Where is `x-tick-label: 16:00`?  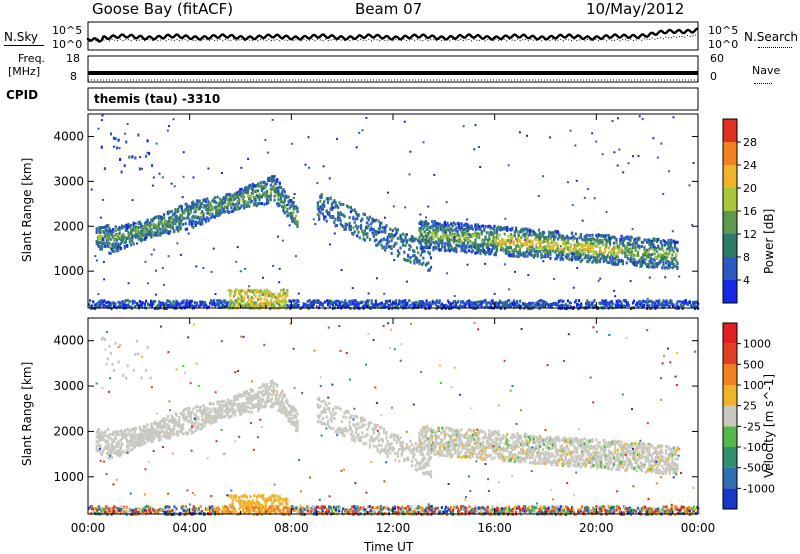
x-tick-label: 16:00 is located at coordinates (494, 528).